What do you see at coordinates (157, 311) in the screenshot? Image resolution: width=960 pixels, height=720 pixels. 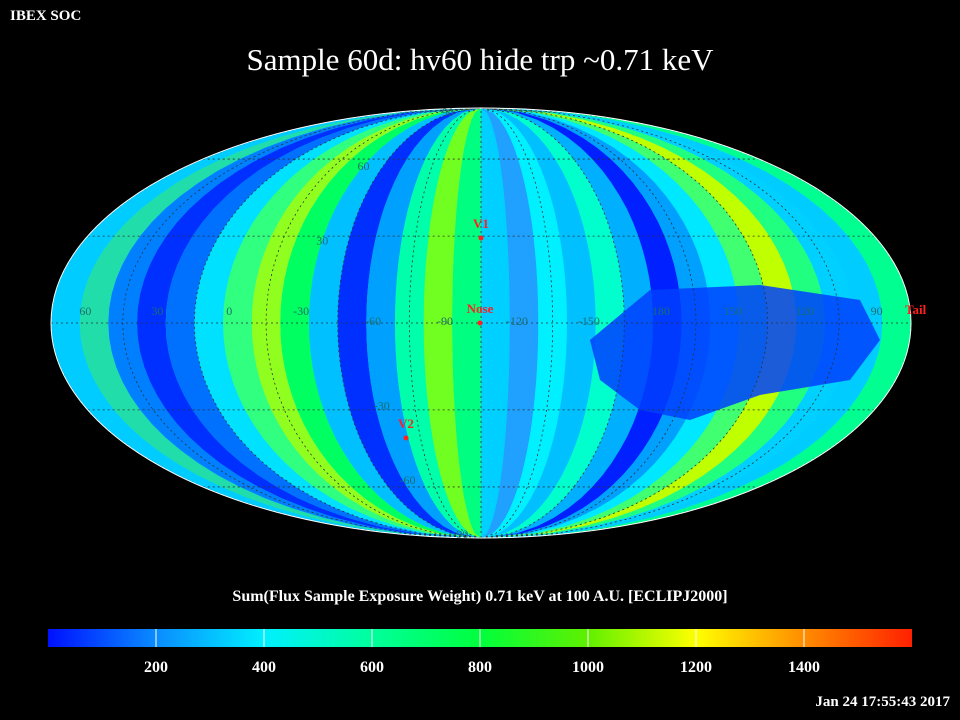 I see `longitude-label: 30` at bounding box center [157, 311].